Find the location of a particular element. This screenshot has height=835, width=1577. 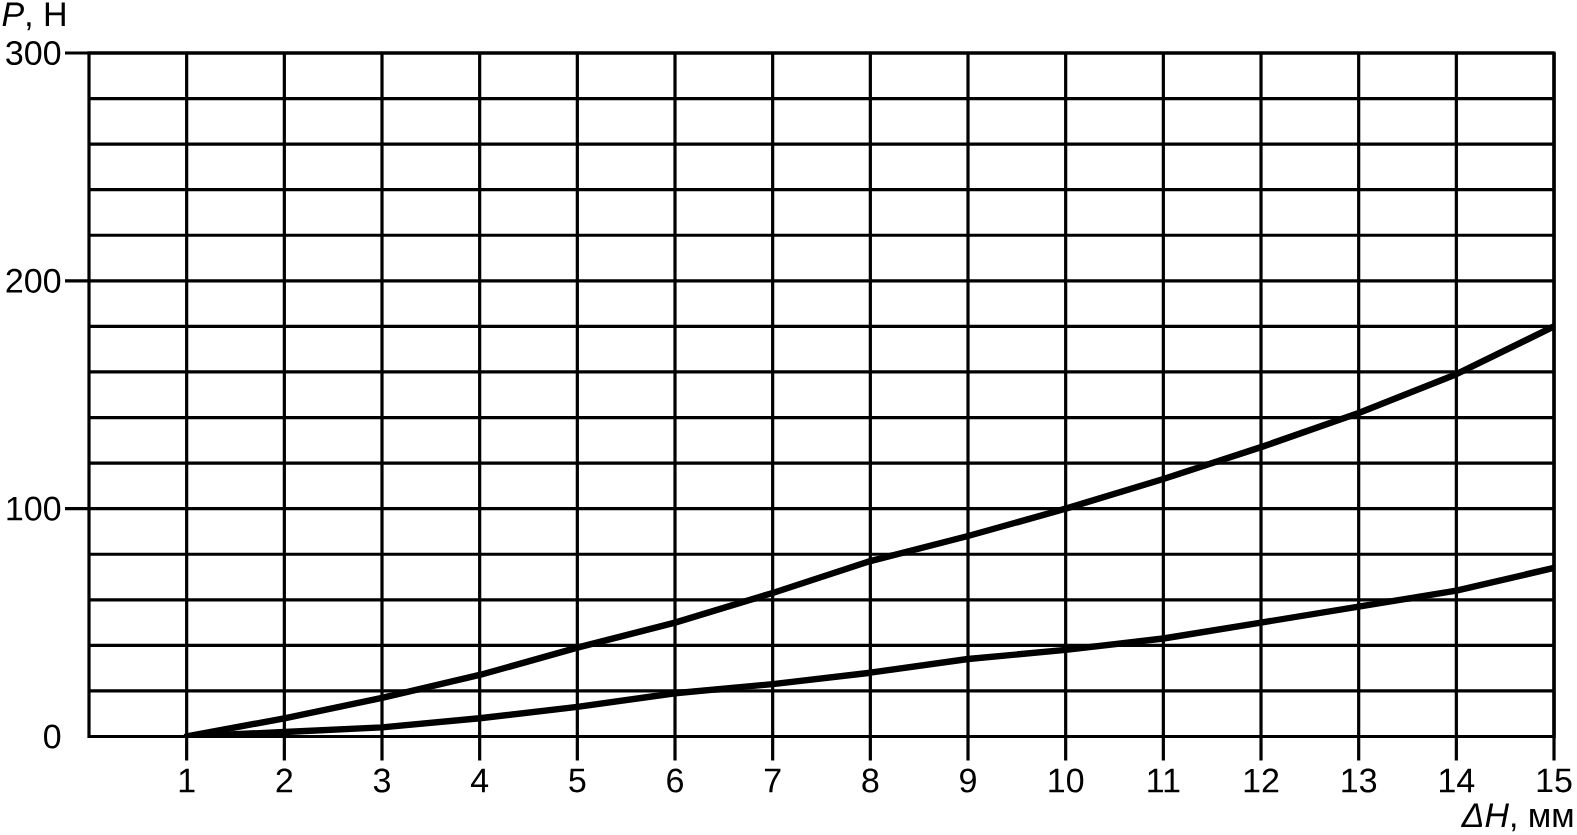

x-tick-label: 14 is located at coordinates (1457, 780).